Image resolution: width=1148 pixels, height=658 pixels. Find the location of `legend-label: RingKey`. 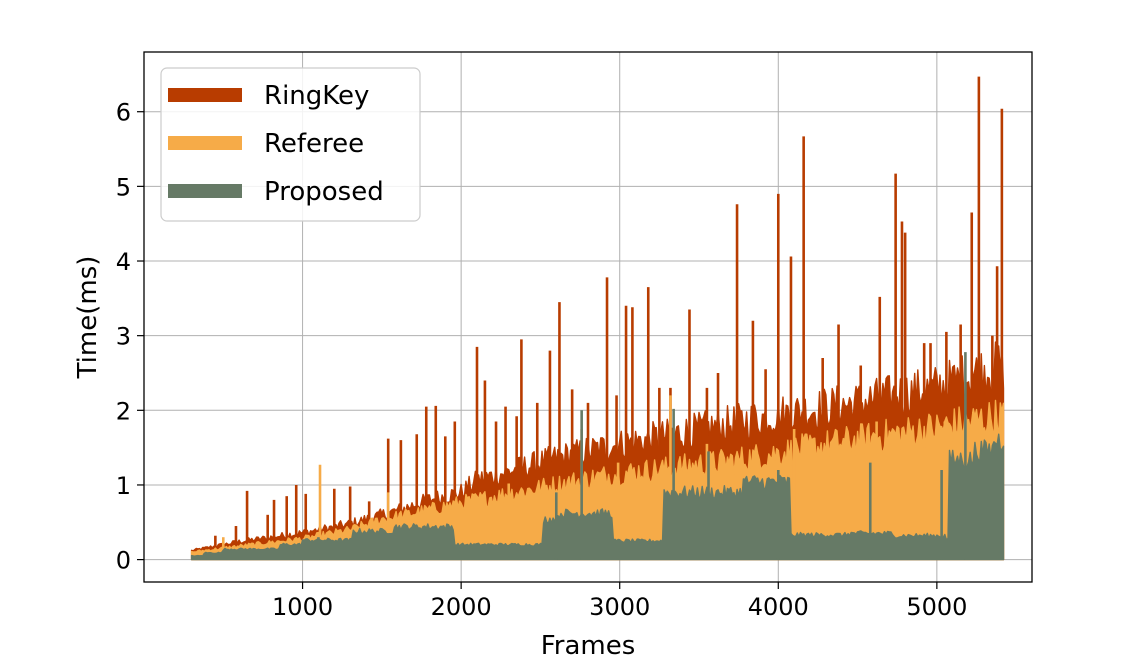

legend-label: RingKey is located at coordinates (316, 96).